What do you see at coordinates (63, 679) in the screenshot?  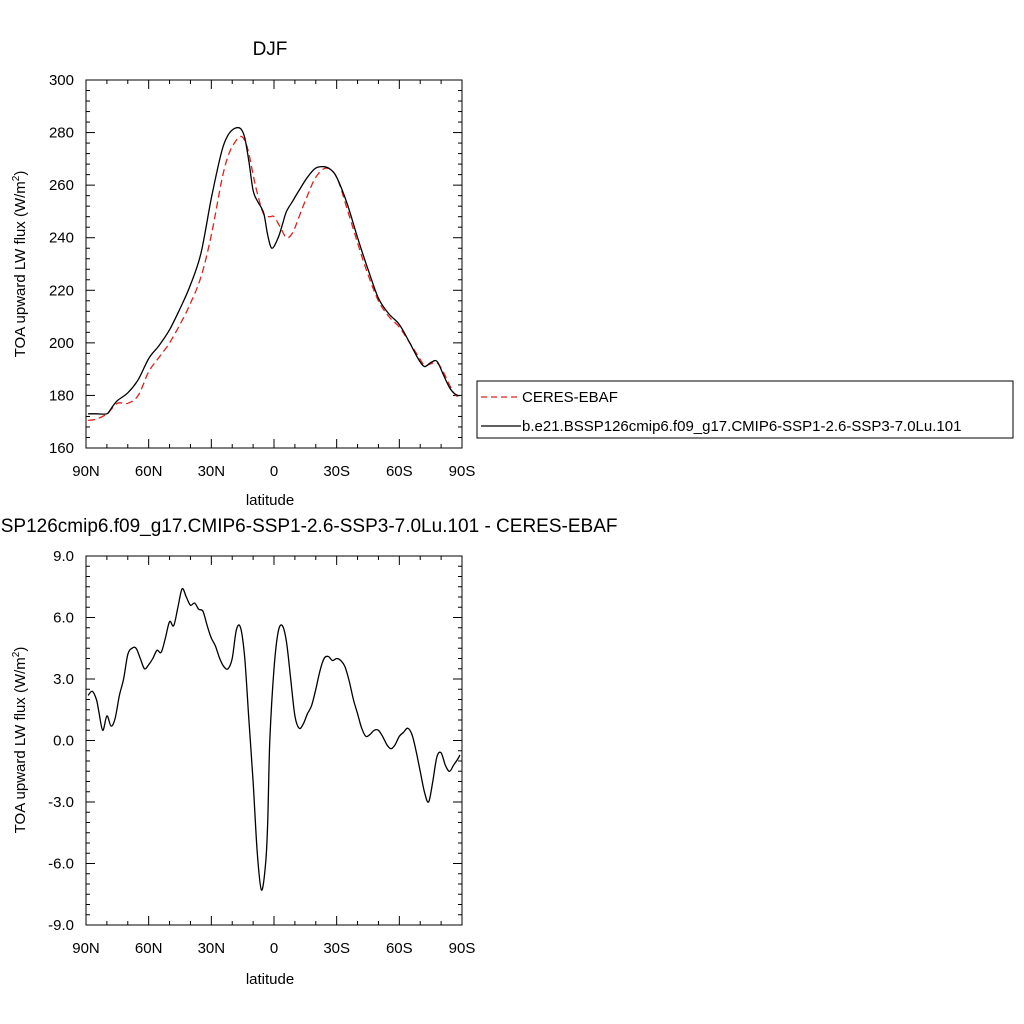 I see `p1-ytick-label: 3.0` at bounding box center [63, 679].